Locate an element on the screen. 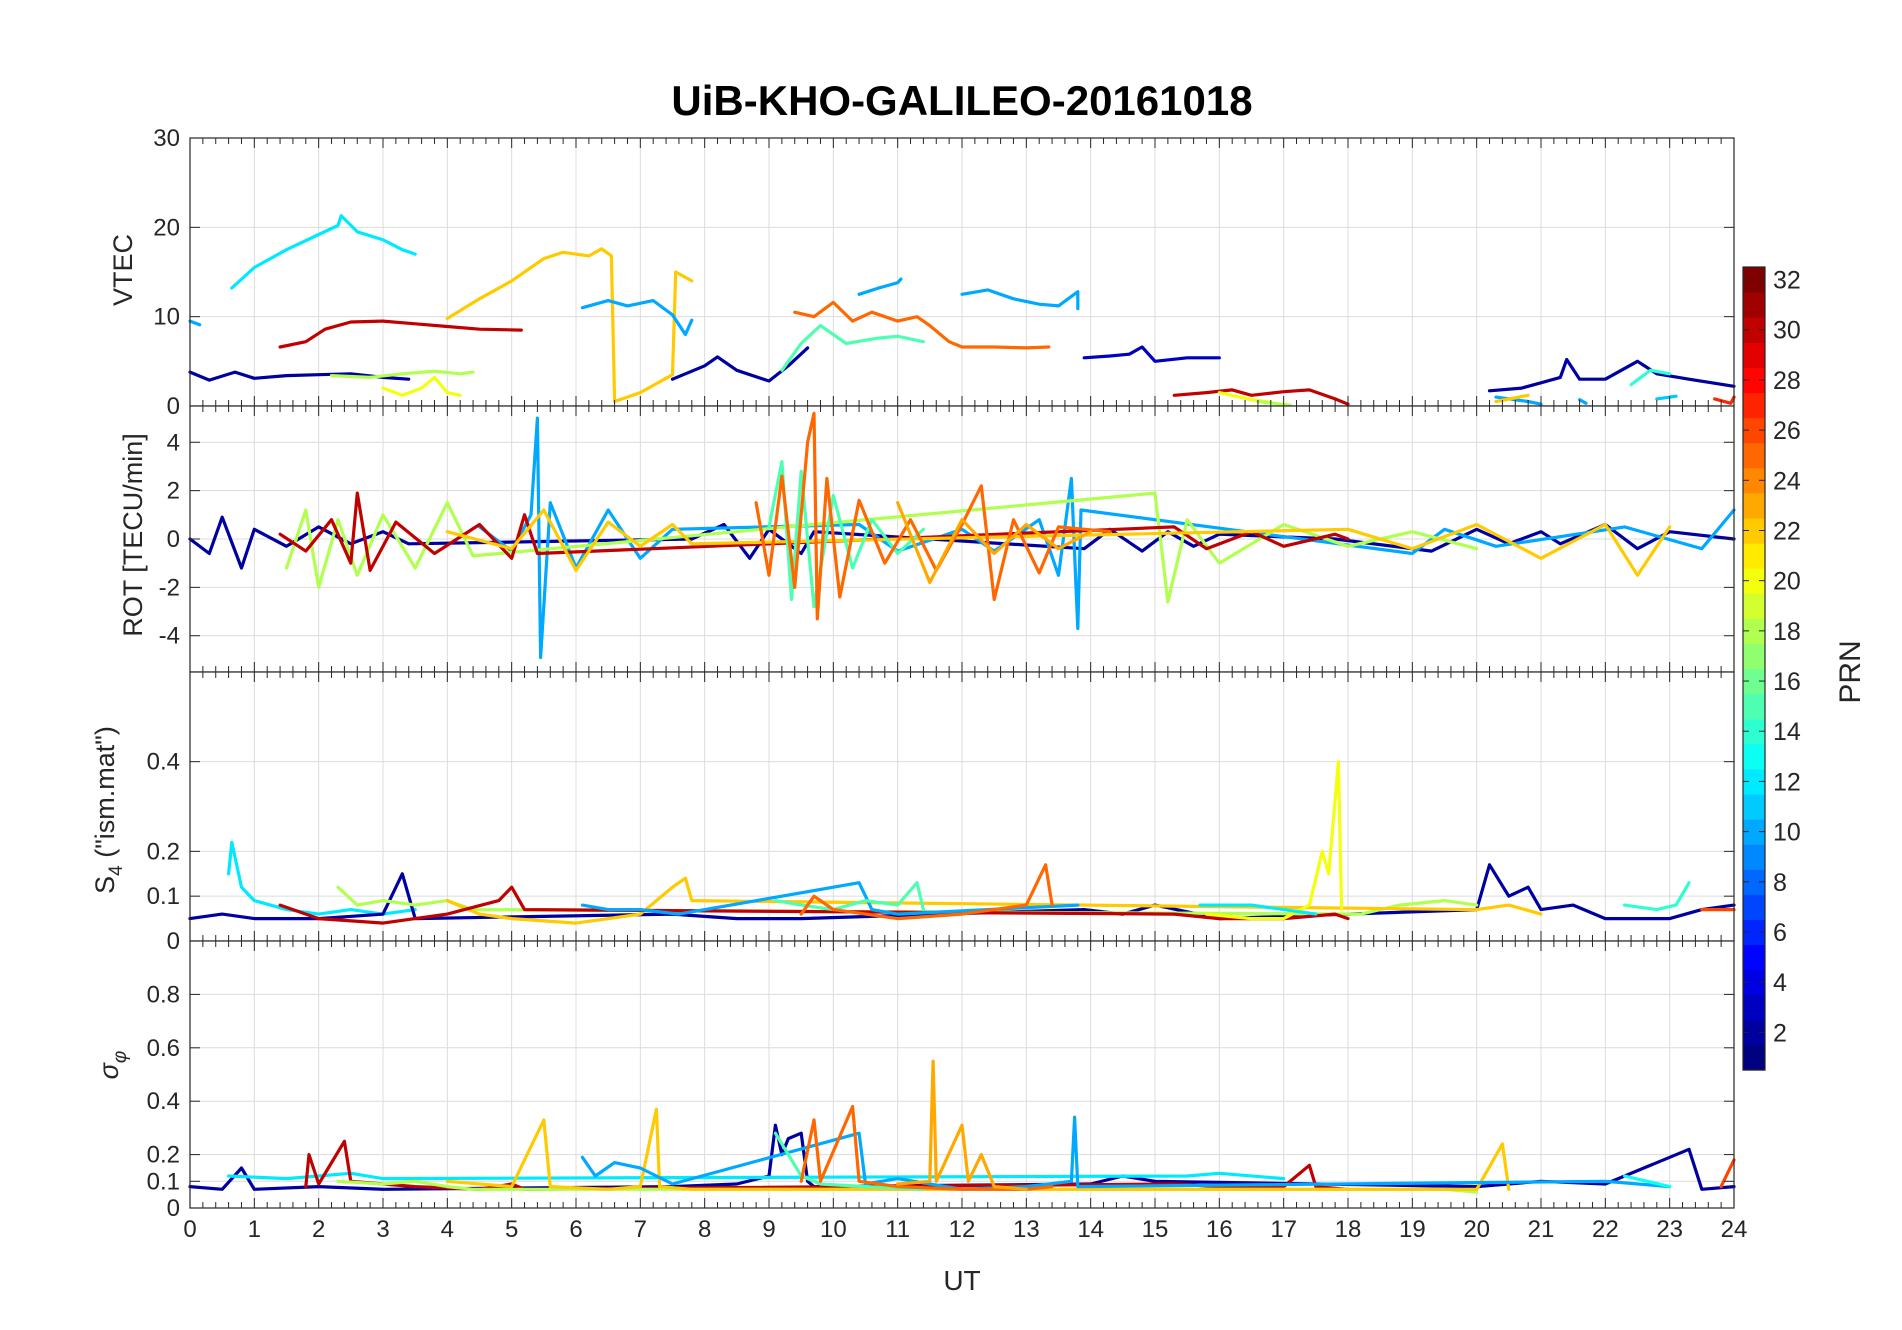  x-tick-label: 21 is located at coordinates (1541, 1229).